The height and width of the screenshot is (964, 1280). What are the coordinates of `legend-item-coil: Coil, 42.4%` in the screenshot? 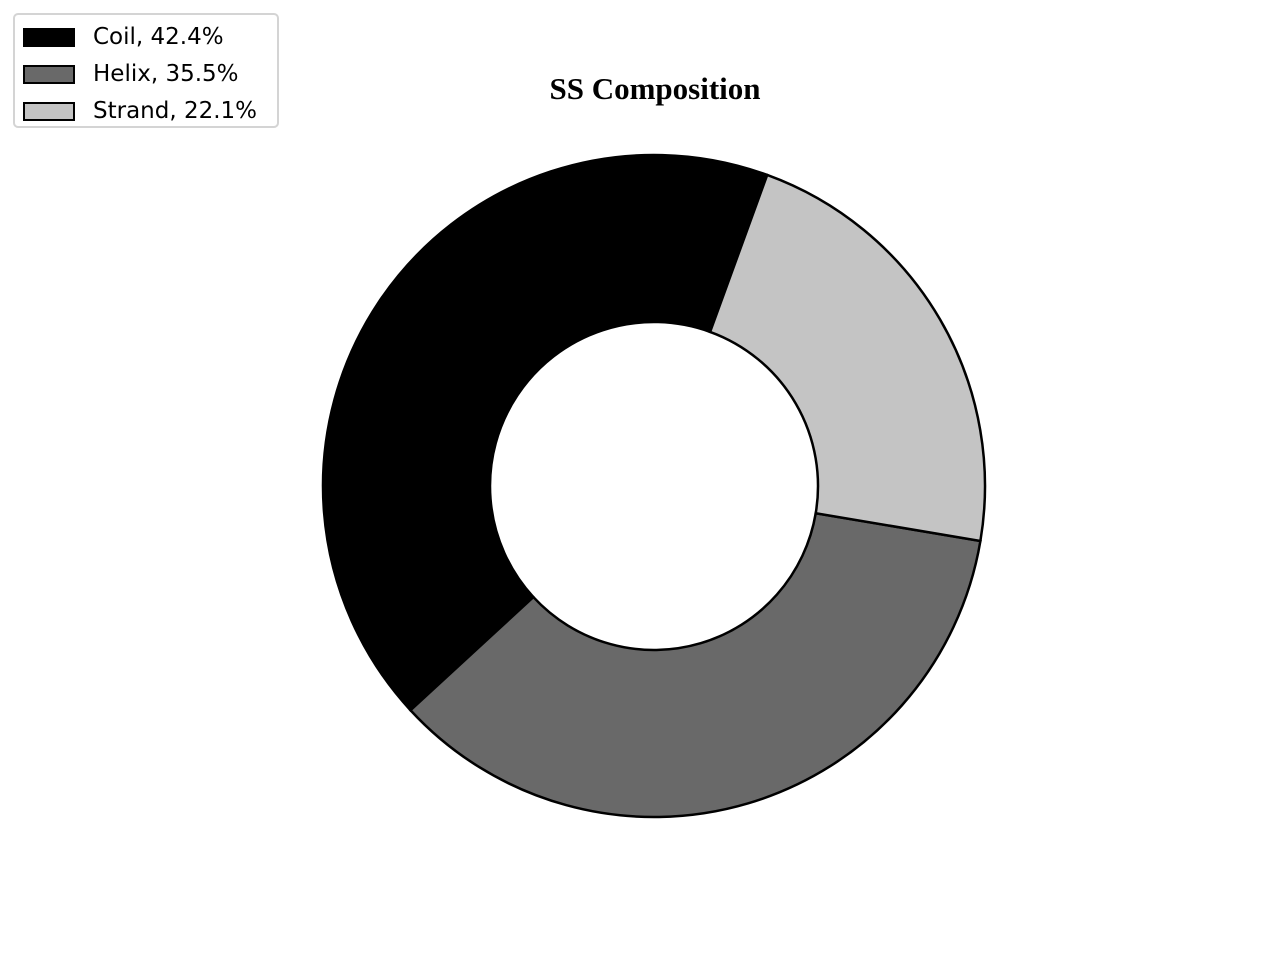 It's located at (148, 35).